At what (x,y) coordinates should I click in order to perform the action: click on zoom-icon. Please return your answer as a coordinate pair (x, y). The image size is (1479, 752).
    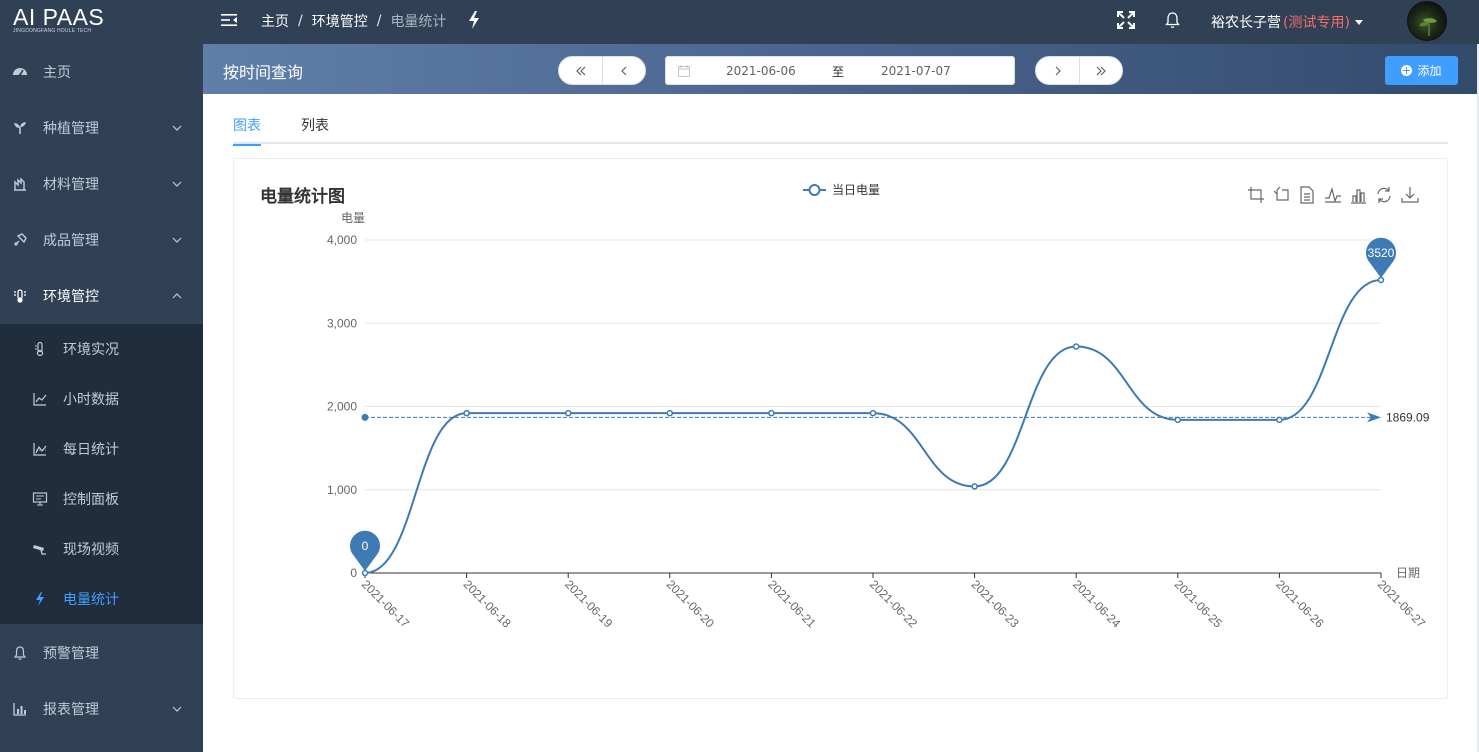
    Looking at the image, I should click on (1256, 195).